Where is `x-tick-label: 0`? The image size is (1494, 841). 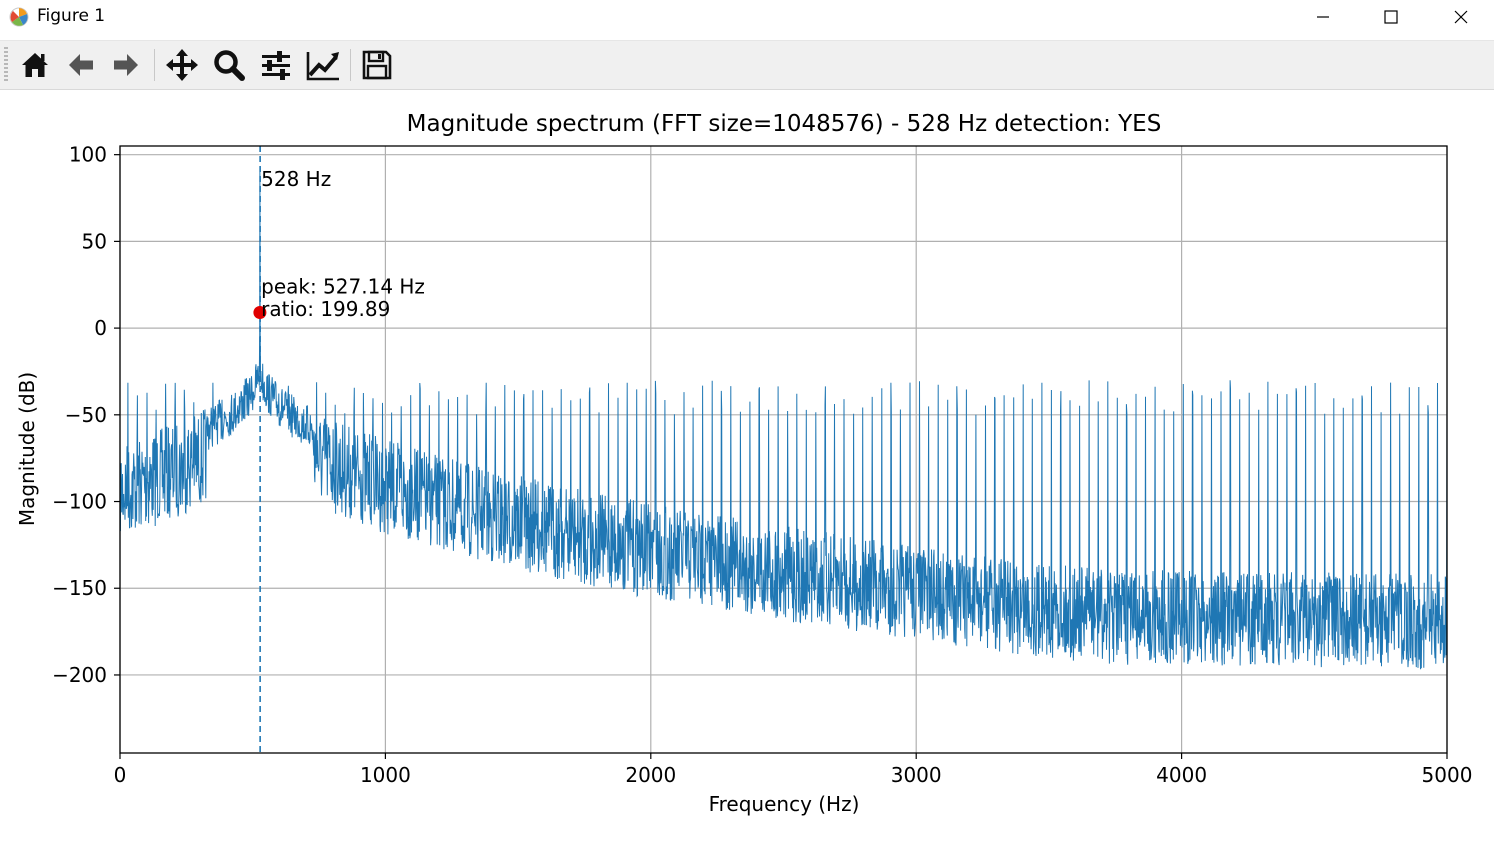
x-tick-label: 0 is located at coordinates (120, 775).